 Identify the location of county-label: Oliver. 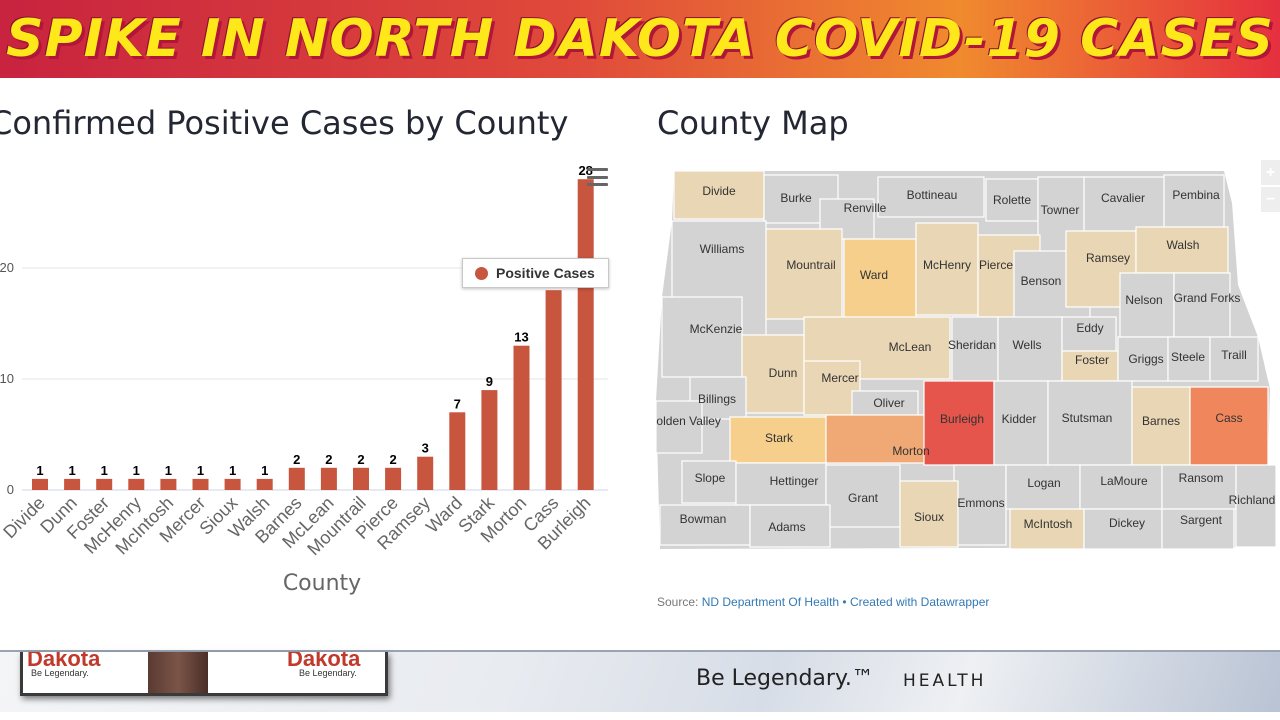
(888, 403).